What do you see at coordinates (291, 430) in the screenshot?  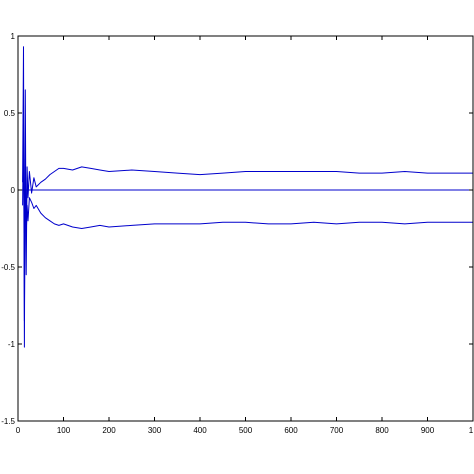 I see `x-tick-label: 600` at bounding box center [291, 430].